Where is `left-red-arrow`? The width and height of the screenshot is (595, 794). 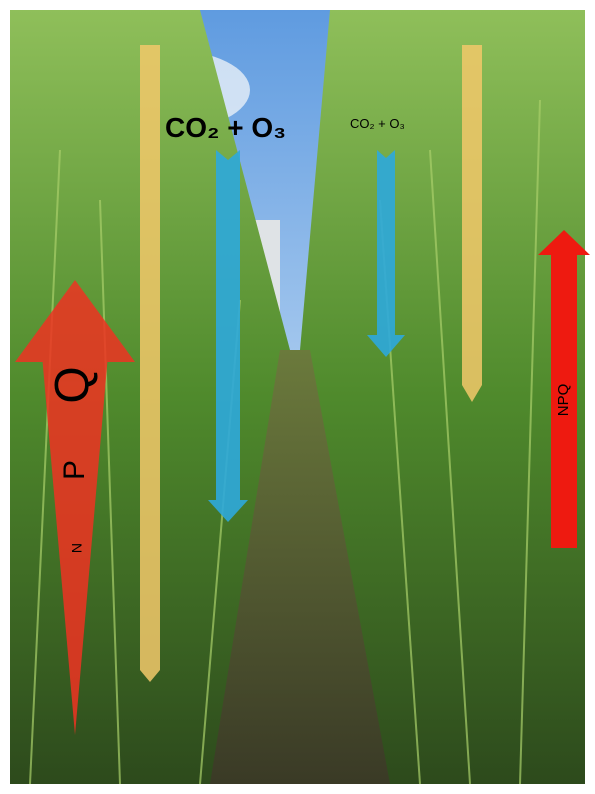
left-red-arrow is located at coordinates (75, 507).